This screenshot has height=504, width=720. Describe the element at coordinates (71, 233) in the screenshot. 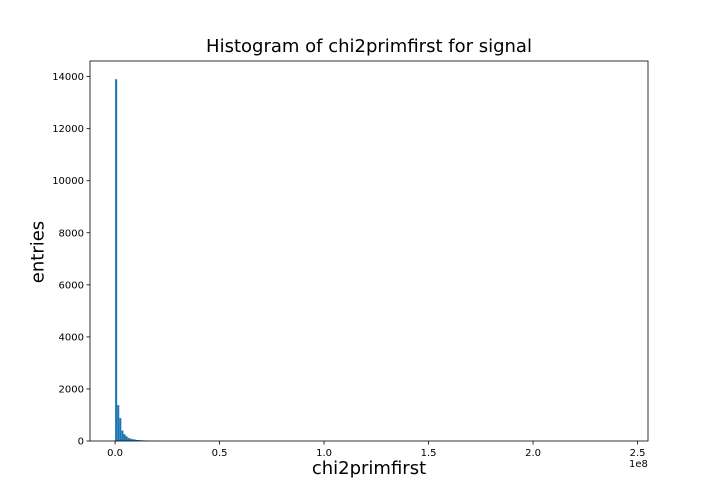

I see `y-tick-label: 8000` at that location.